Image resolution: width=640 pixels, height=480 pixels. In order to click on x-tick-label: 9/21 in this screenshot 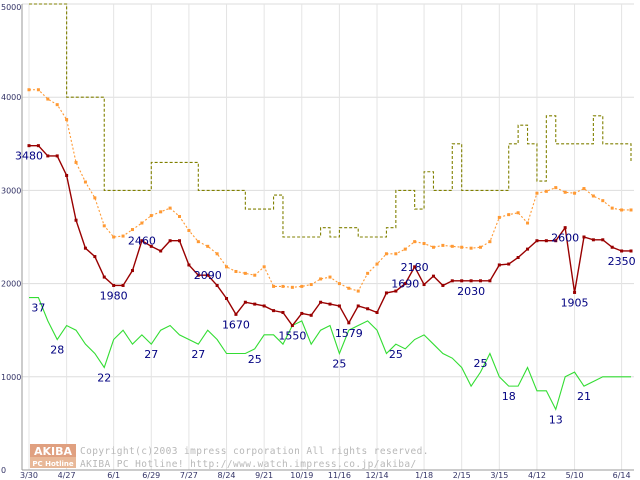, I will do `click(264, 475)`.